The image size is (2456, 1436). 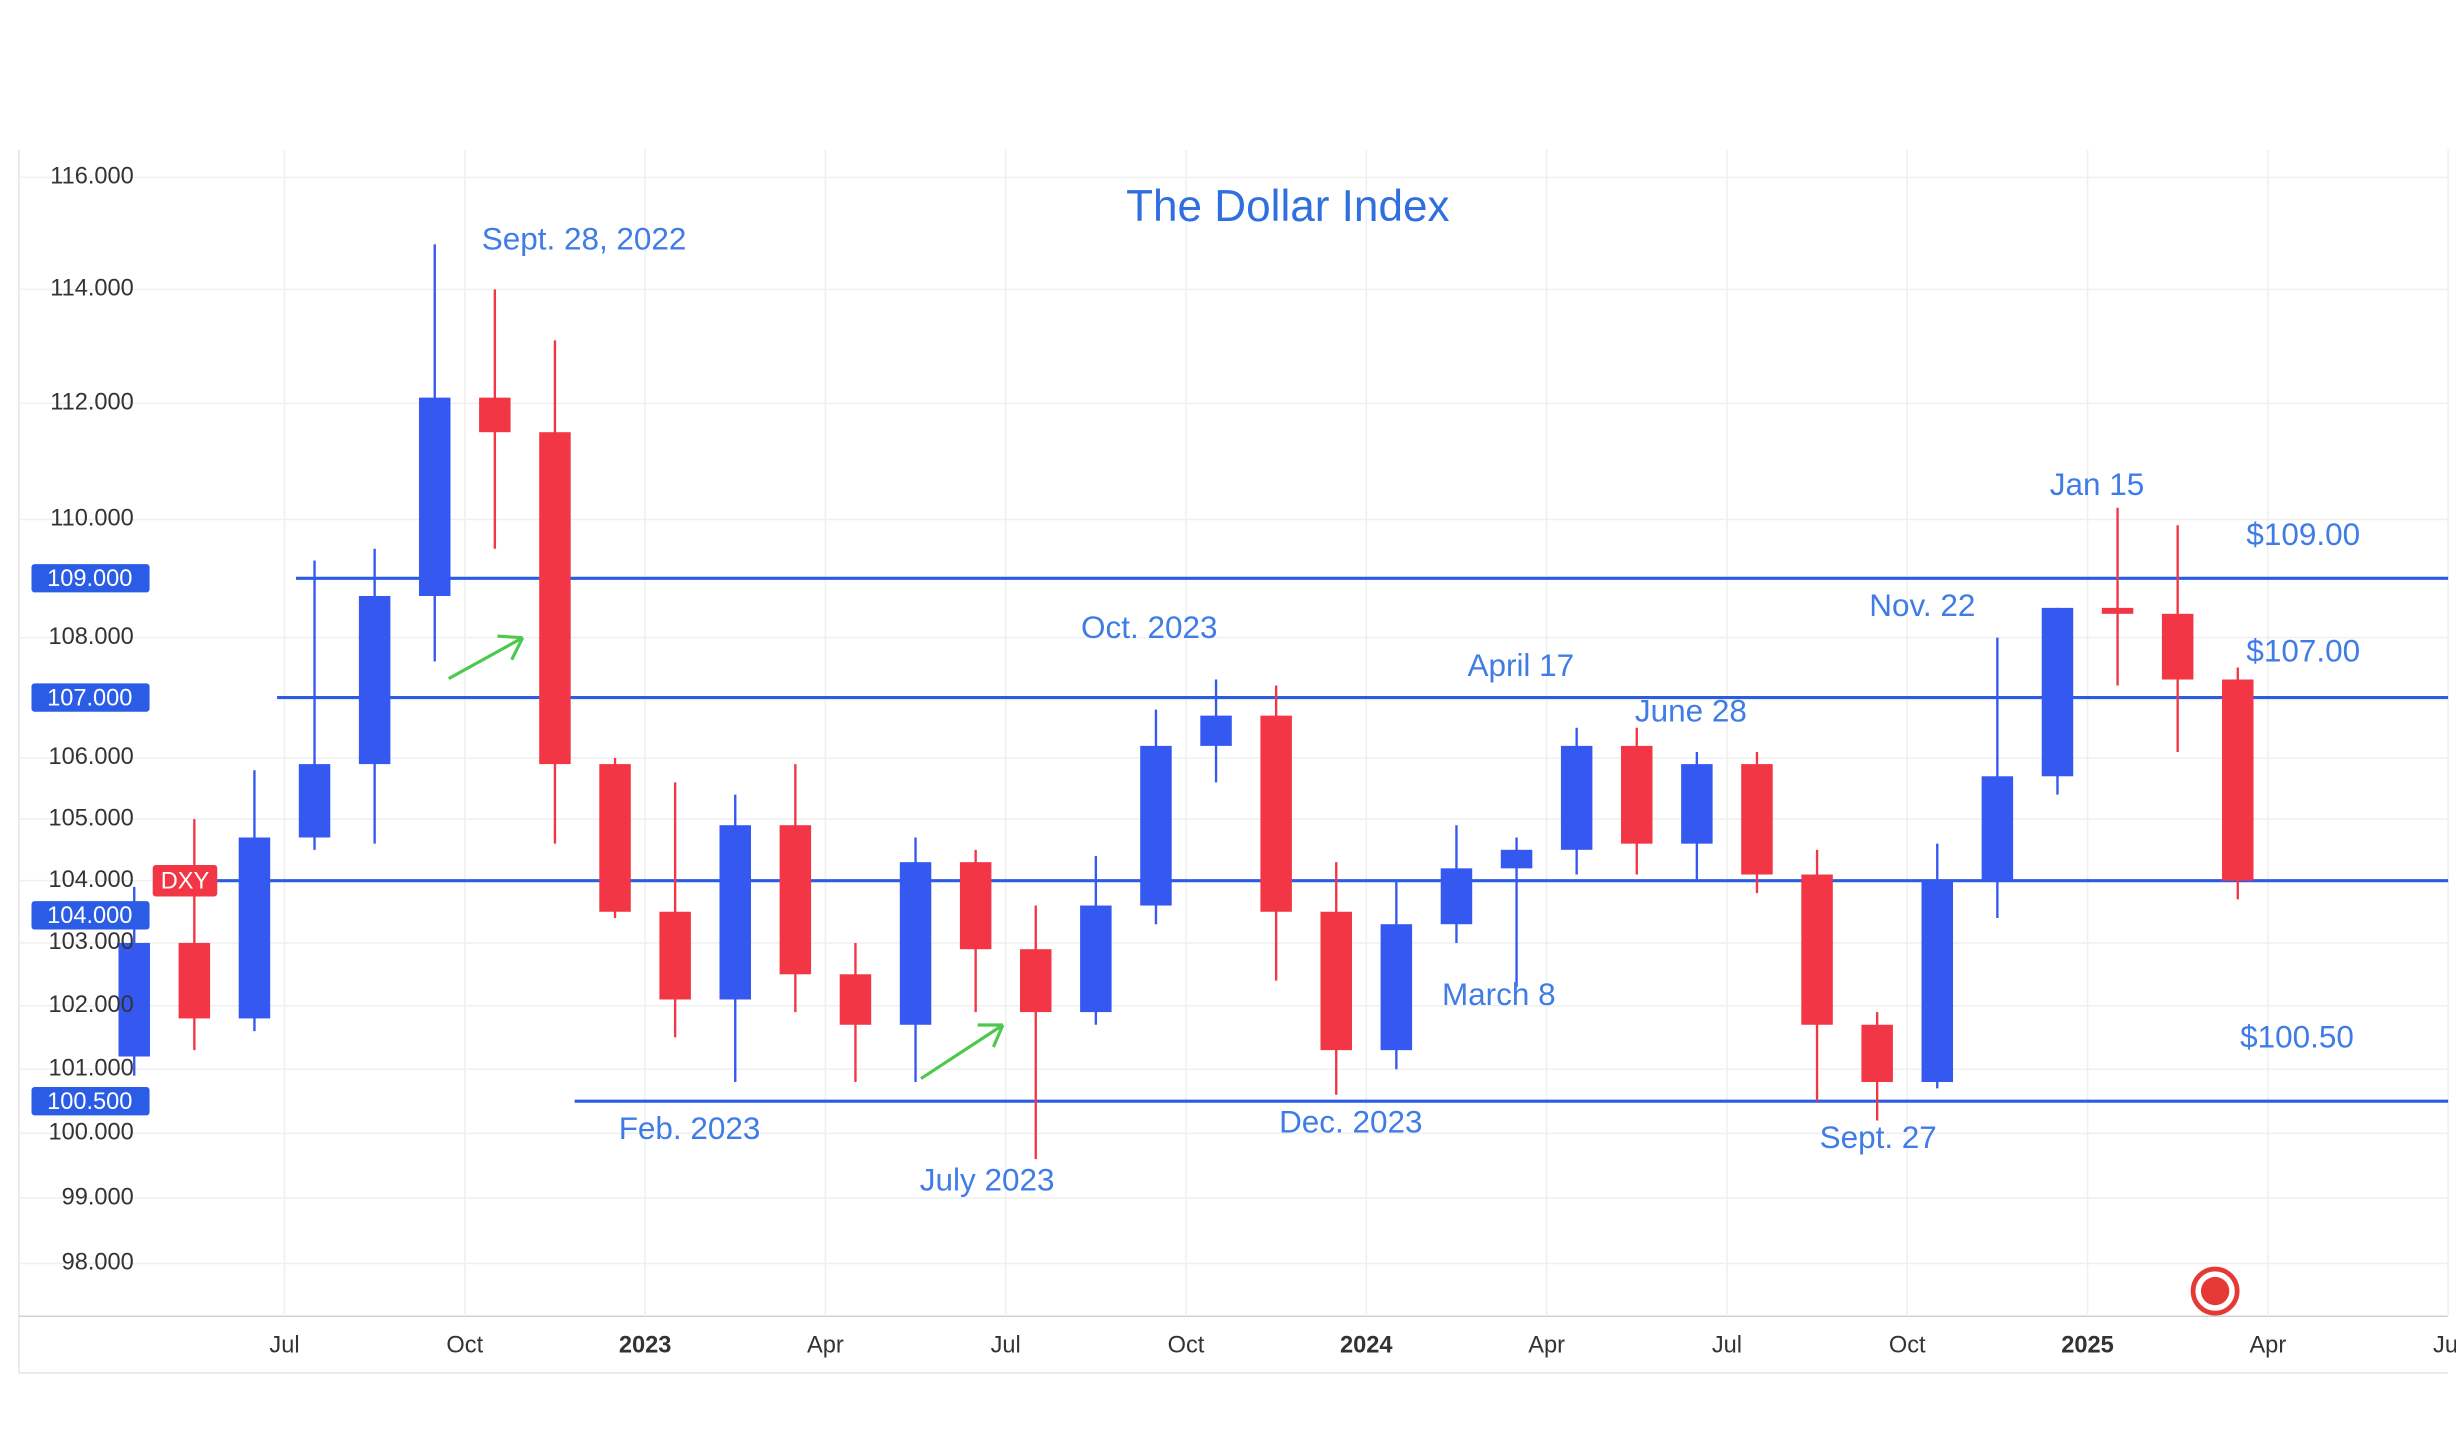 I want to click on y-tick-label: 98.000, so click(x=98, y=1263).